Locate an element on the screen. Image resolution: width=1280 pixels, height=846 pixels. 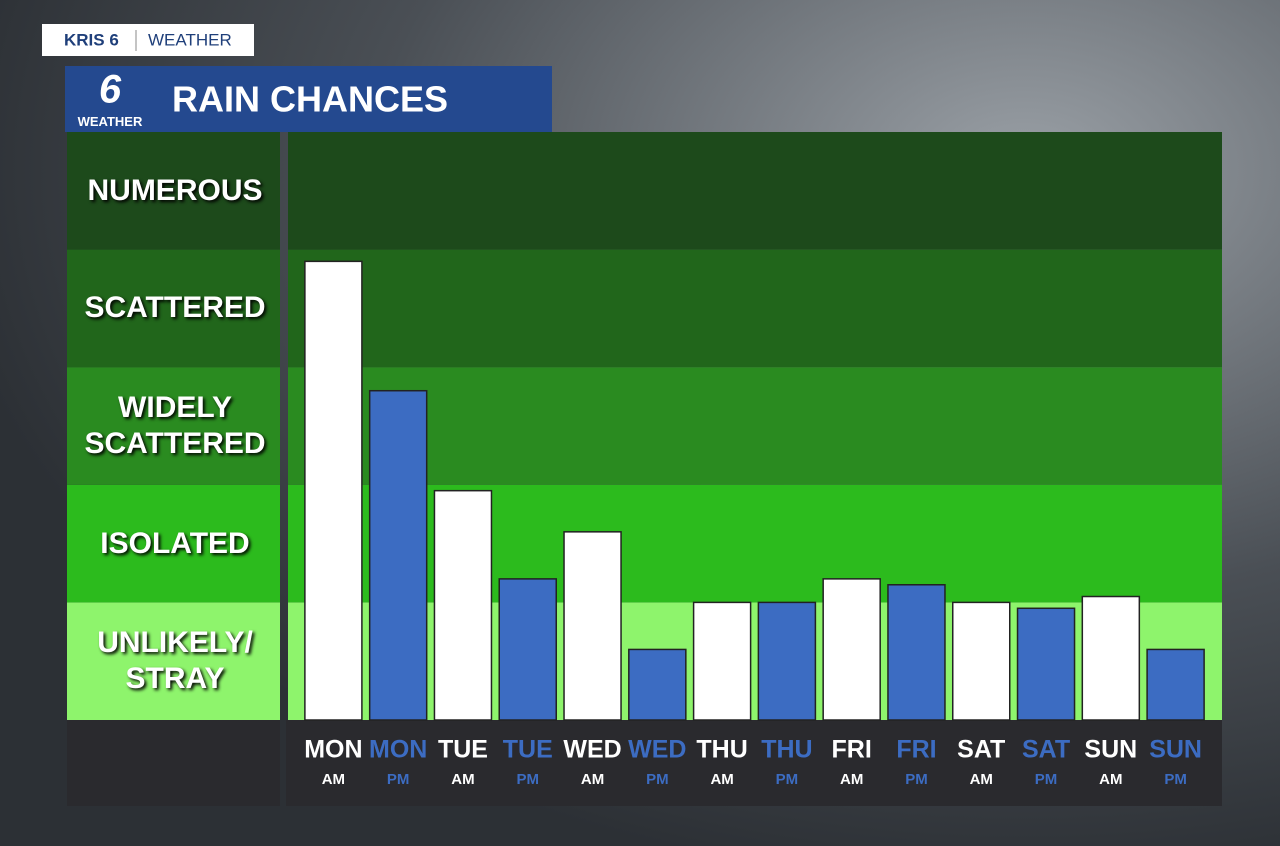
y-tick-label: UNLIKELY/ STRAY is located at coordinates (175, 661).